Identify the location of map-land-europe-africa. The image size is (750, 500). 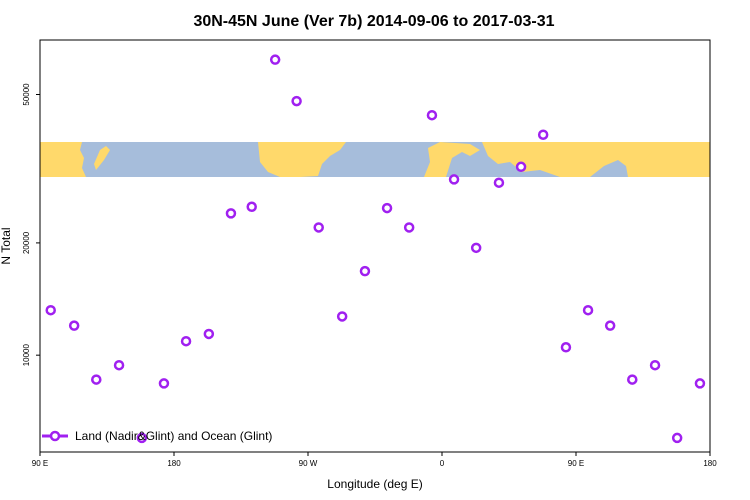
(452, 159).